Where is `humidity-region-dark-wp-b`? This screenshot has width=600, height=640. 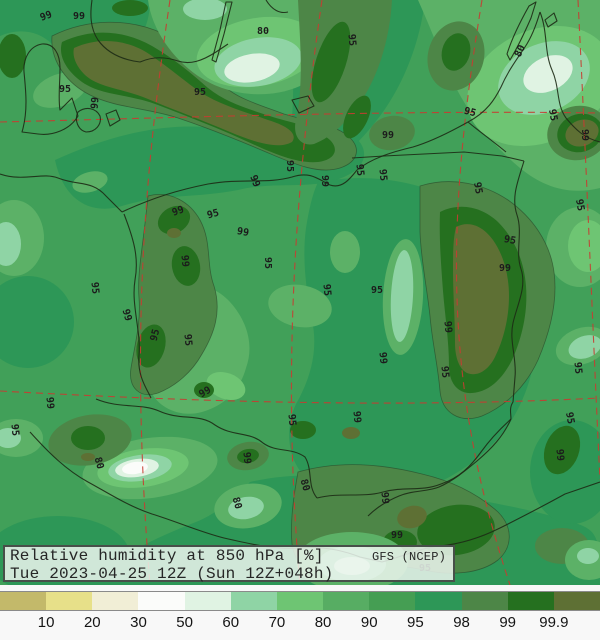
humidity-region-dark-wp-b is located at coordinates (186, 266).